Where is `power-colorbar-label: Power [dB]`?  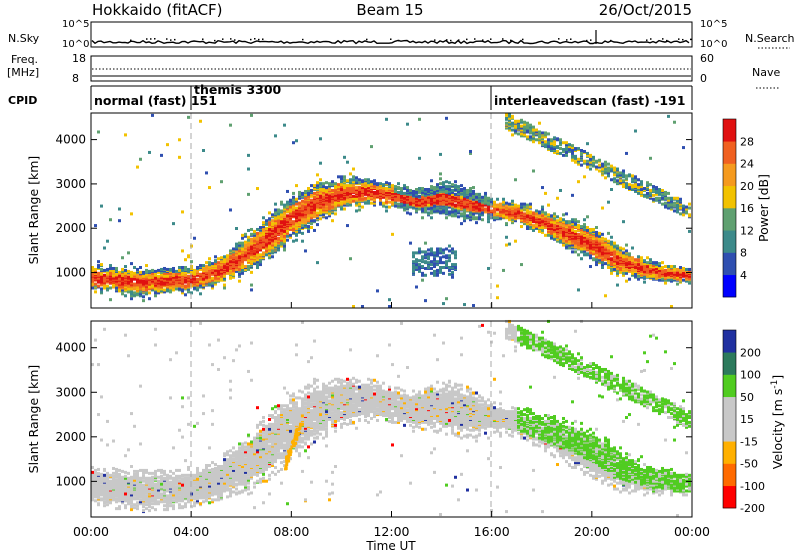 power-colorbar-label: Power [dB] is located at coordinates (763, 208).